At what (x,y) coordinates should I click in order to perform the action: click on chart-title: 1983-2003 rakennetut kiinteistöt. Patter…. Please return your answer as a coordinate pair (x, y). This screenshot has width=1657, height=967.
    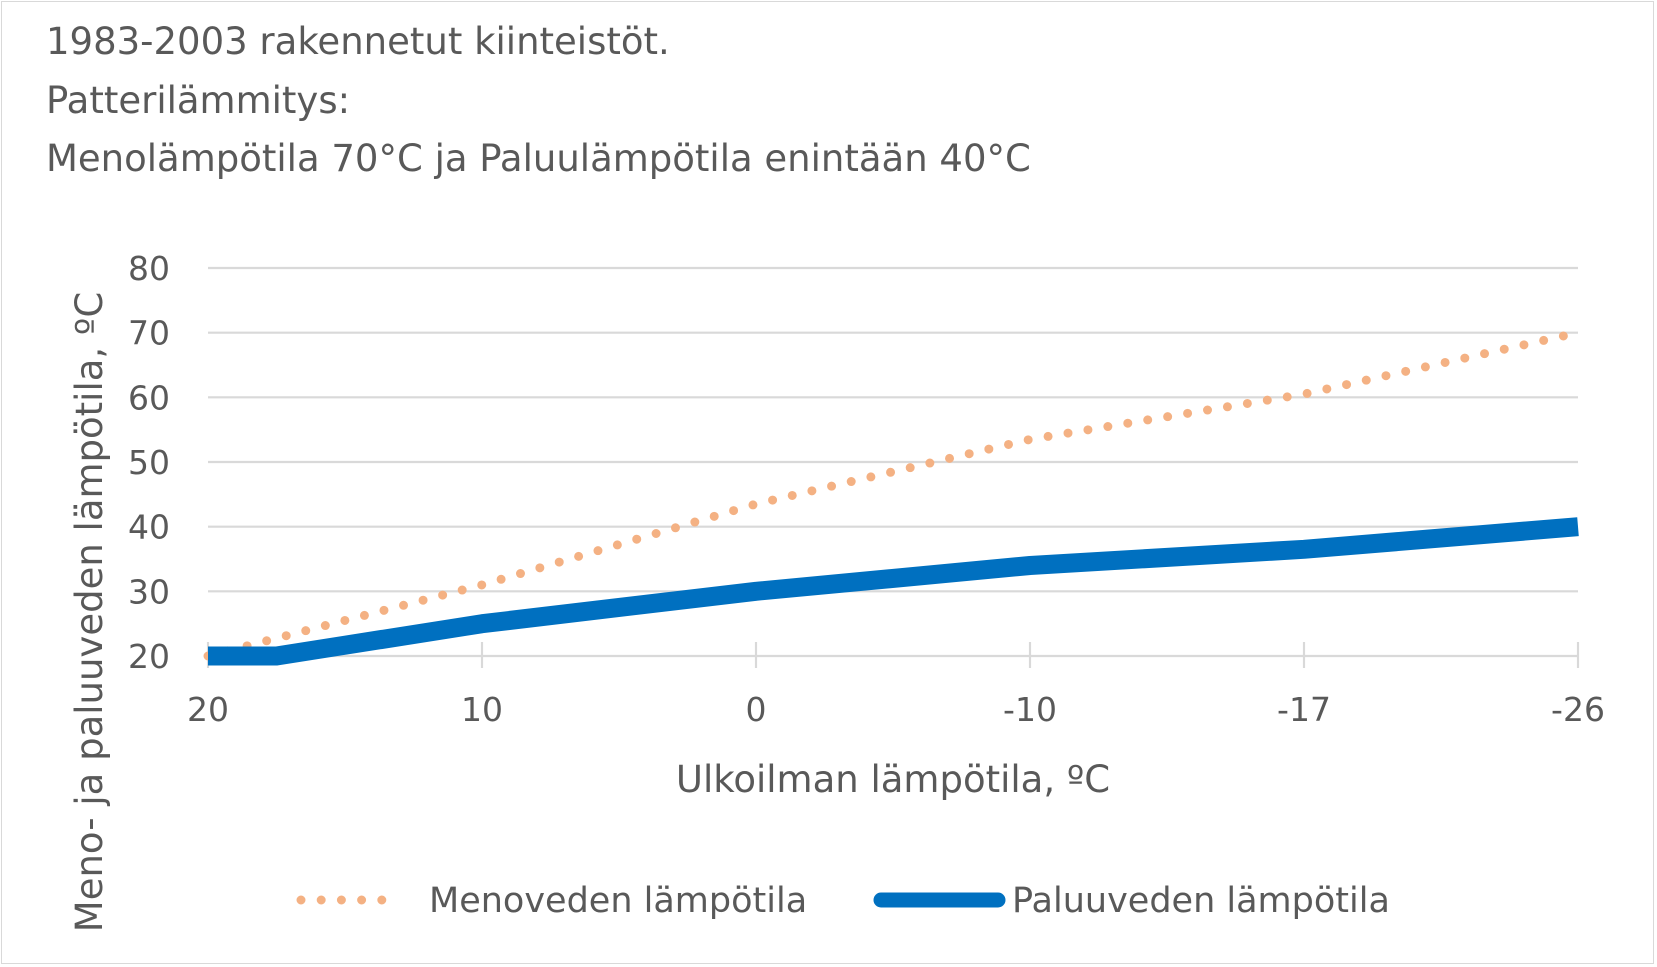
    Looking at the image, I should click on (538, 100).